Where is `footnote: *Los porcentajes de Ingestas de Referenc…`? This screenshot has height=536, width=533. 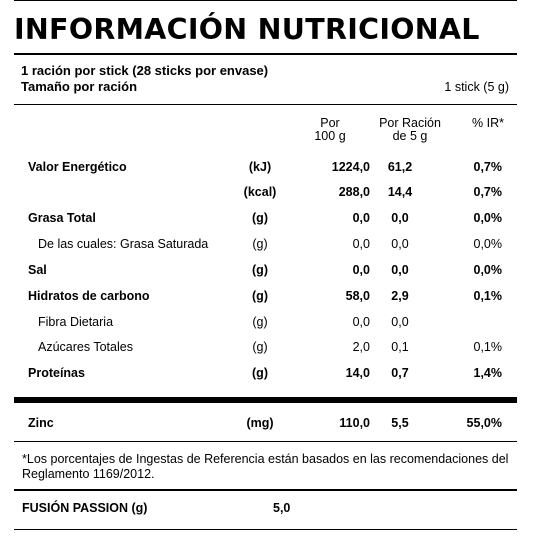 footnote: *Los porcentajes de Ingestas de Referenc… is located at coordinates (265, 466).